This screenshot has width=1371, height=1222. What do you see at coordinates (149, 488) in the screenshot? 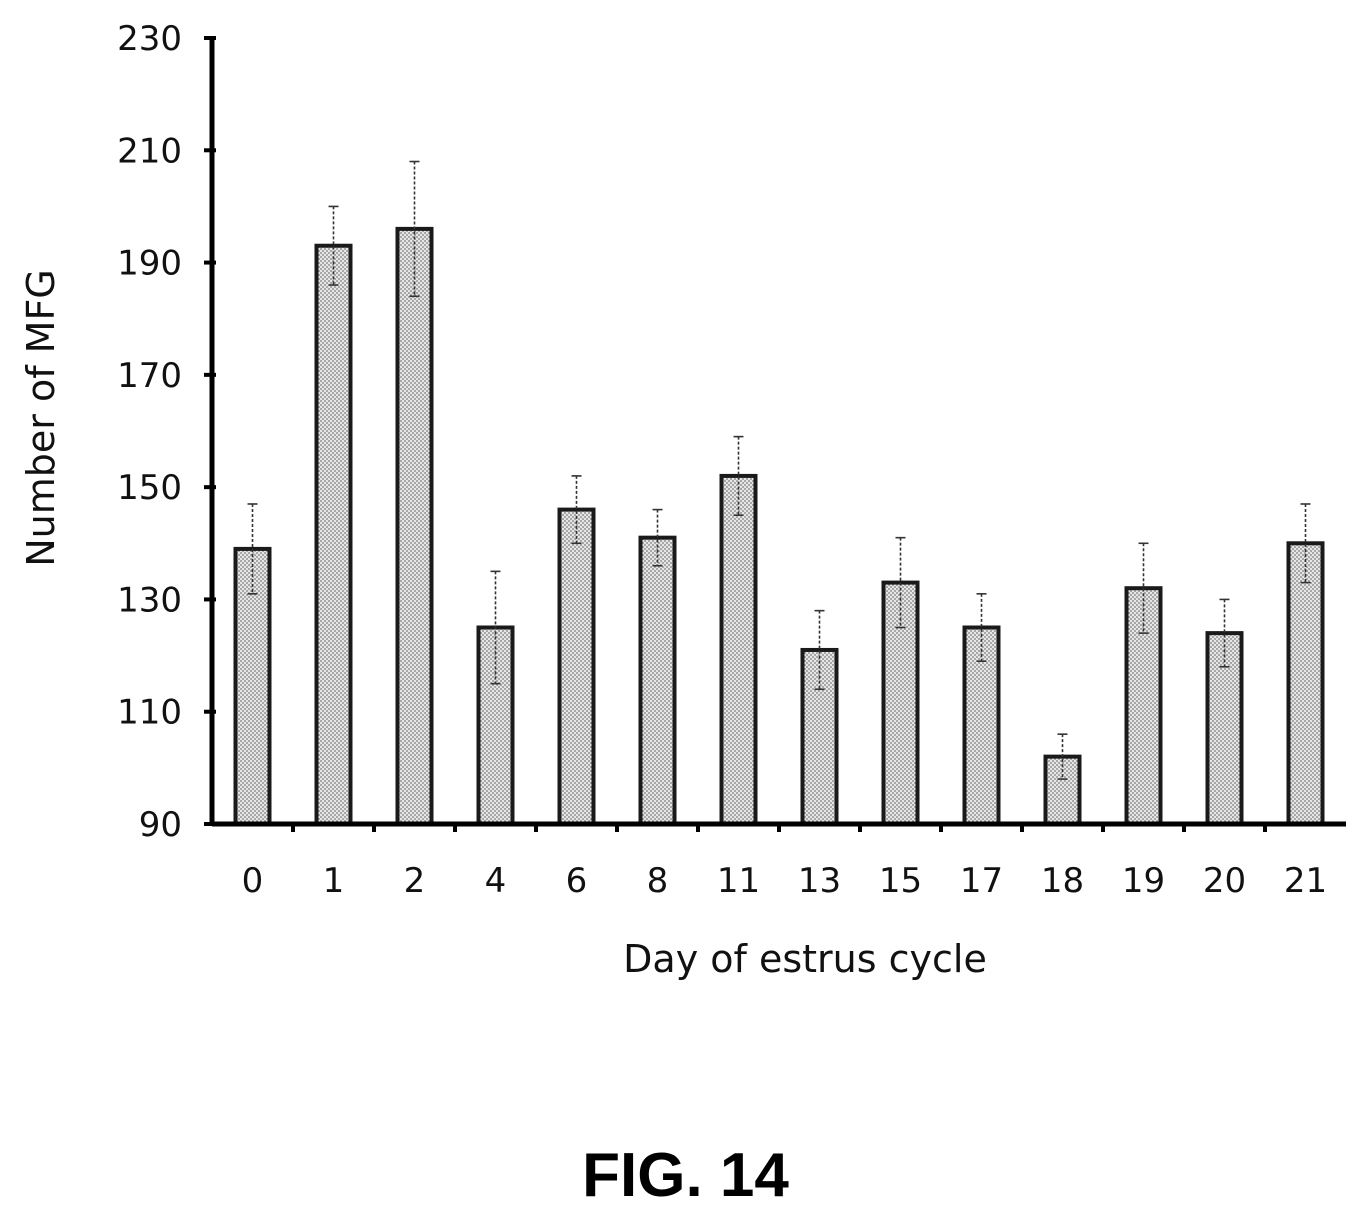
I see `y-tick-label: 150` at bounding box center [149, 488].